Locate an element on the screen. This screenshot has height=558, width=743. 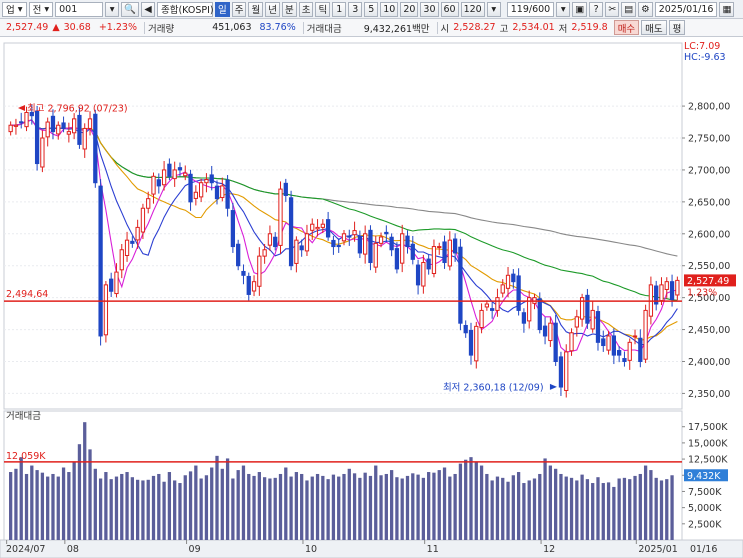
tab-month: 월 is located at coordinates (256, 9).